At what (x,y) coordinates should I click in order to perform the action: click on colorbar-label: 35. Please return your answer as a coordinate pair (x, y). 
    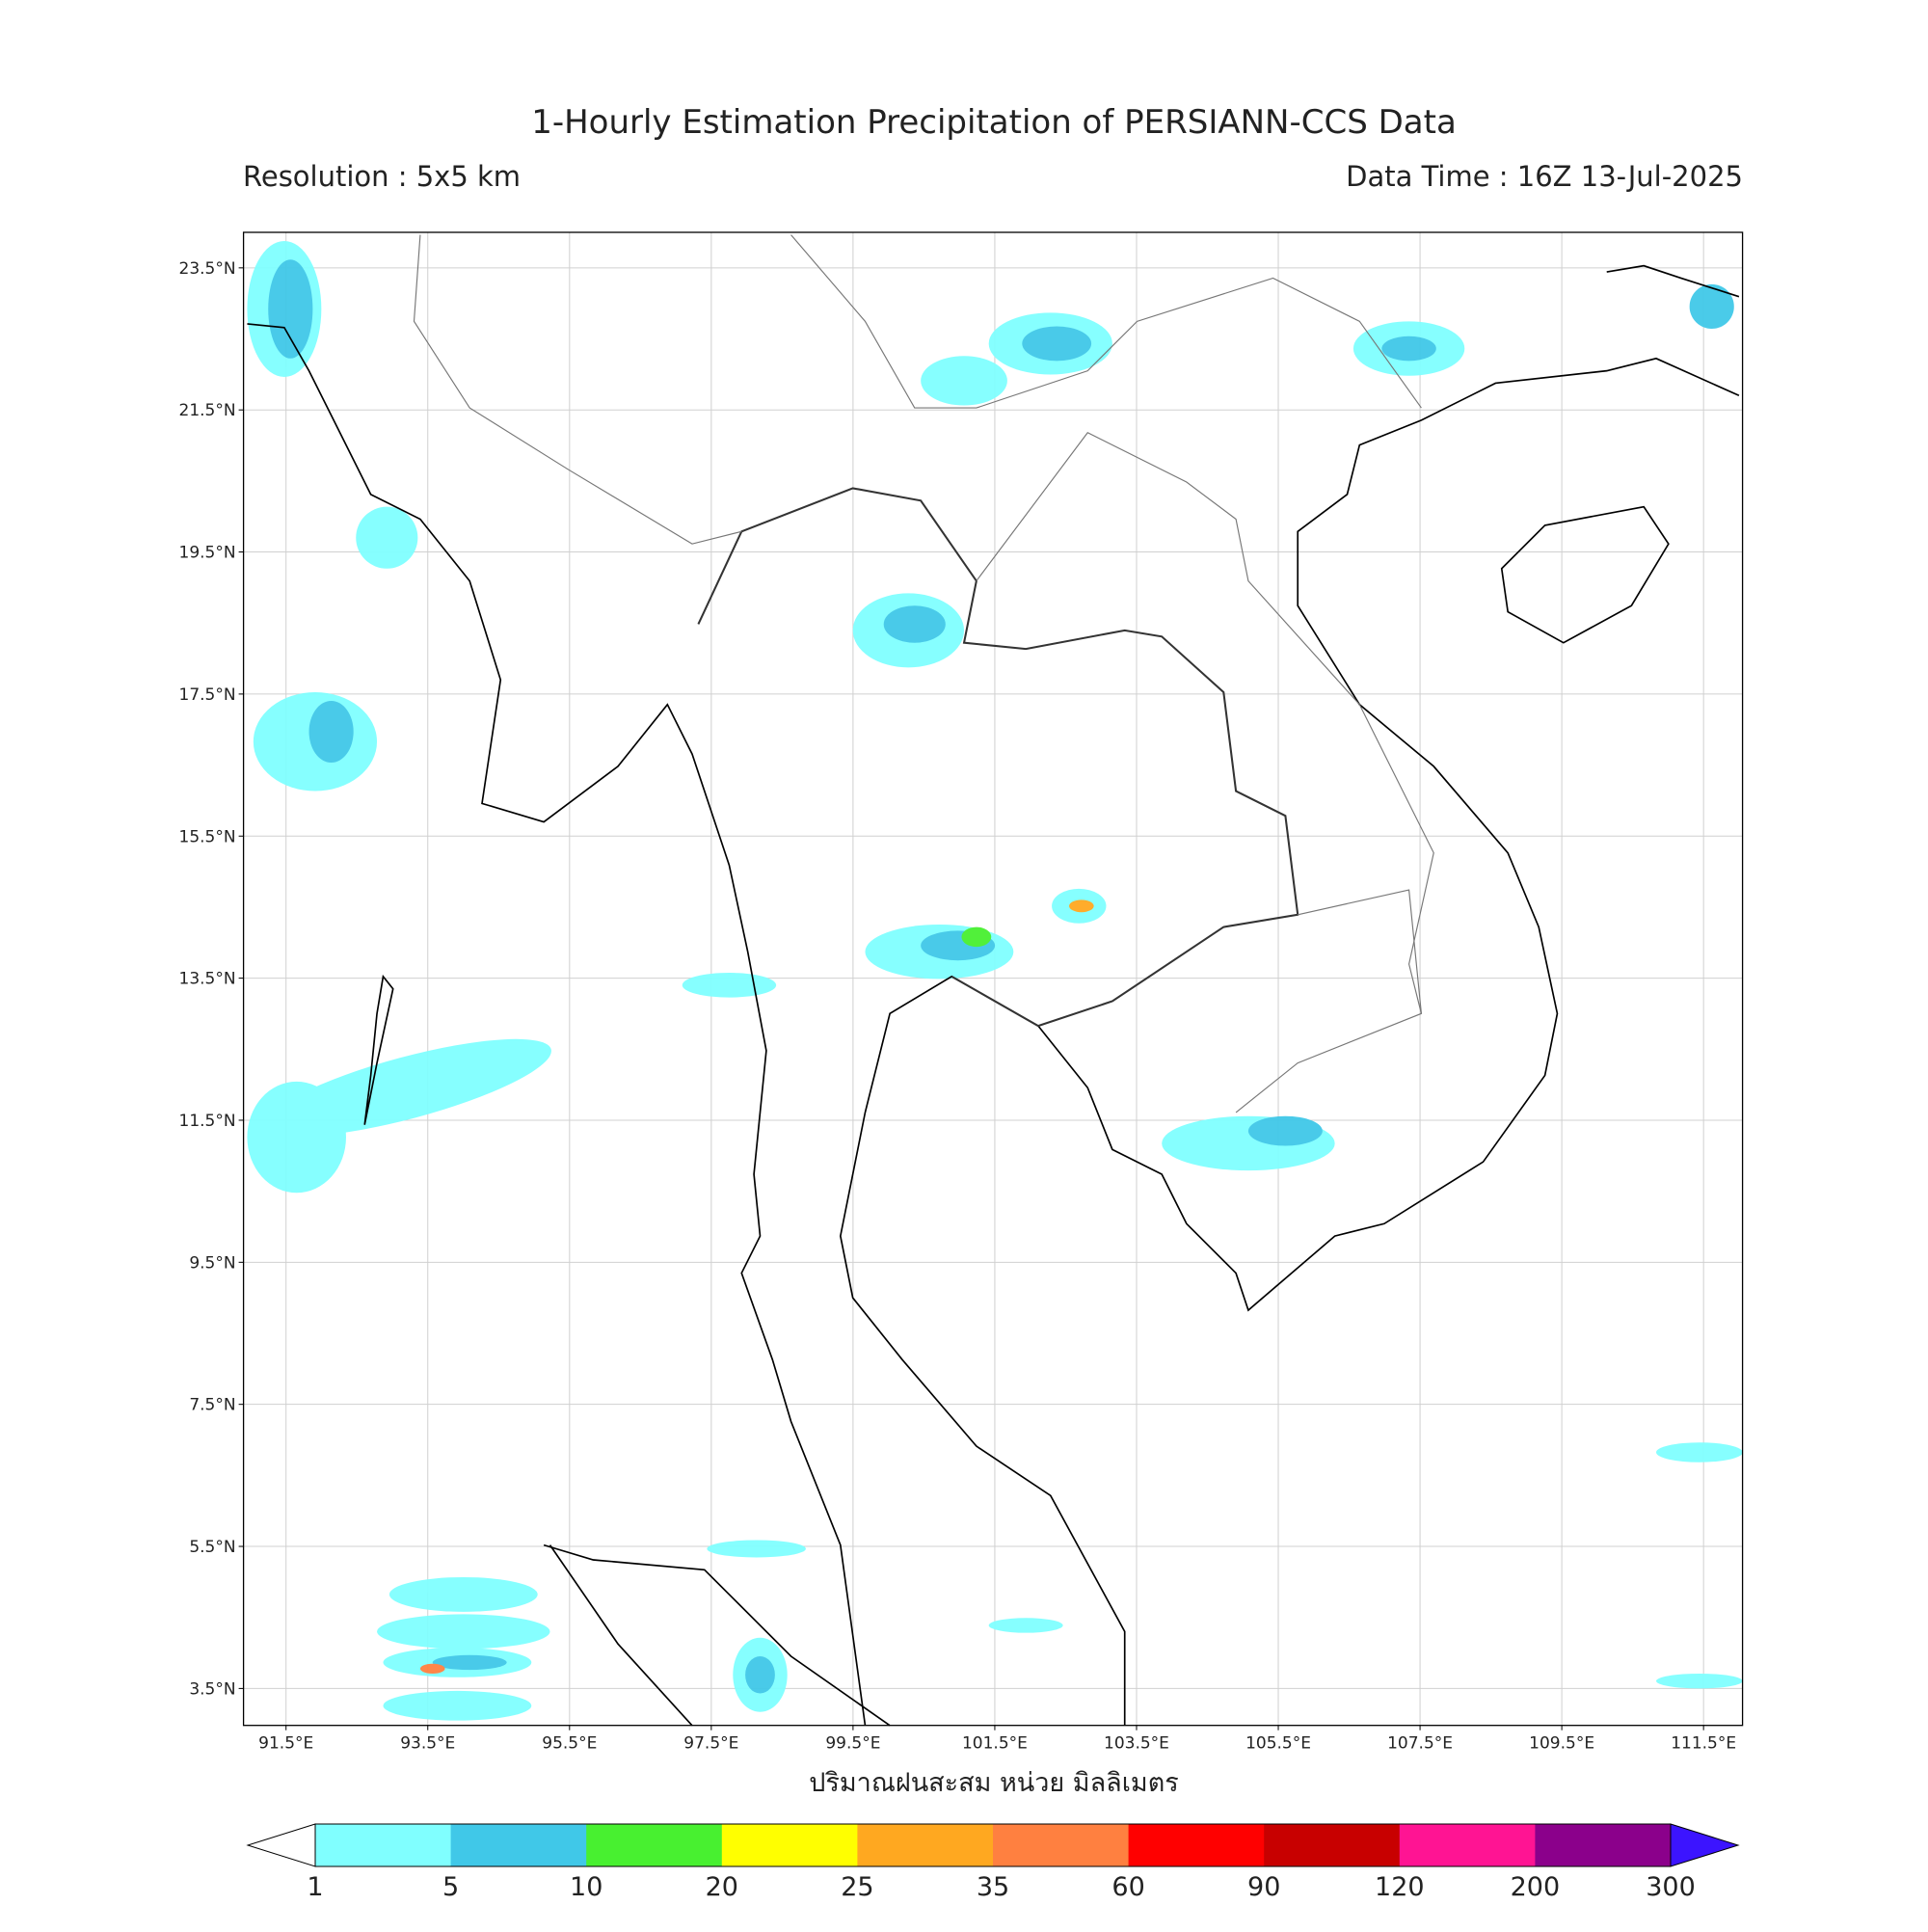
    Looking at the image, I should click on (993, 1887).